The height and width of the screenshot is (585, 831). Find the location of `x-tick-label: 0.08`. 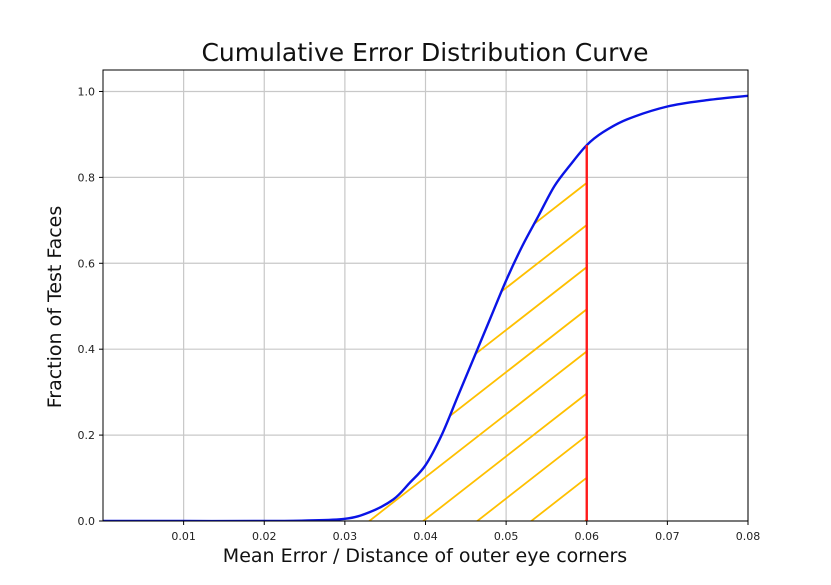

x-tick-label: 0.08 is located at coordinates (748, 536).